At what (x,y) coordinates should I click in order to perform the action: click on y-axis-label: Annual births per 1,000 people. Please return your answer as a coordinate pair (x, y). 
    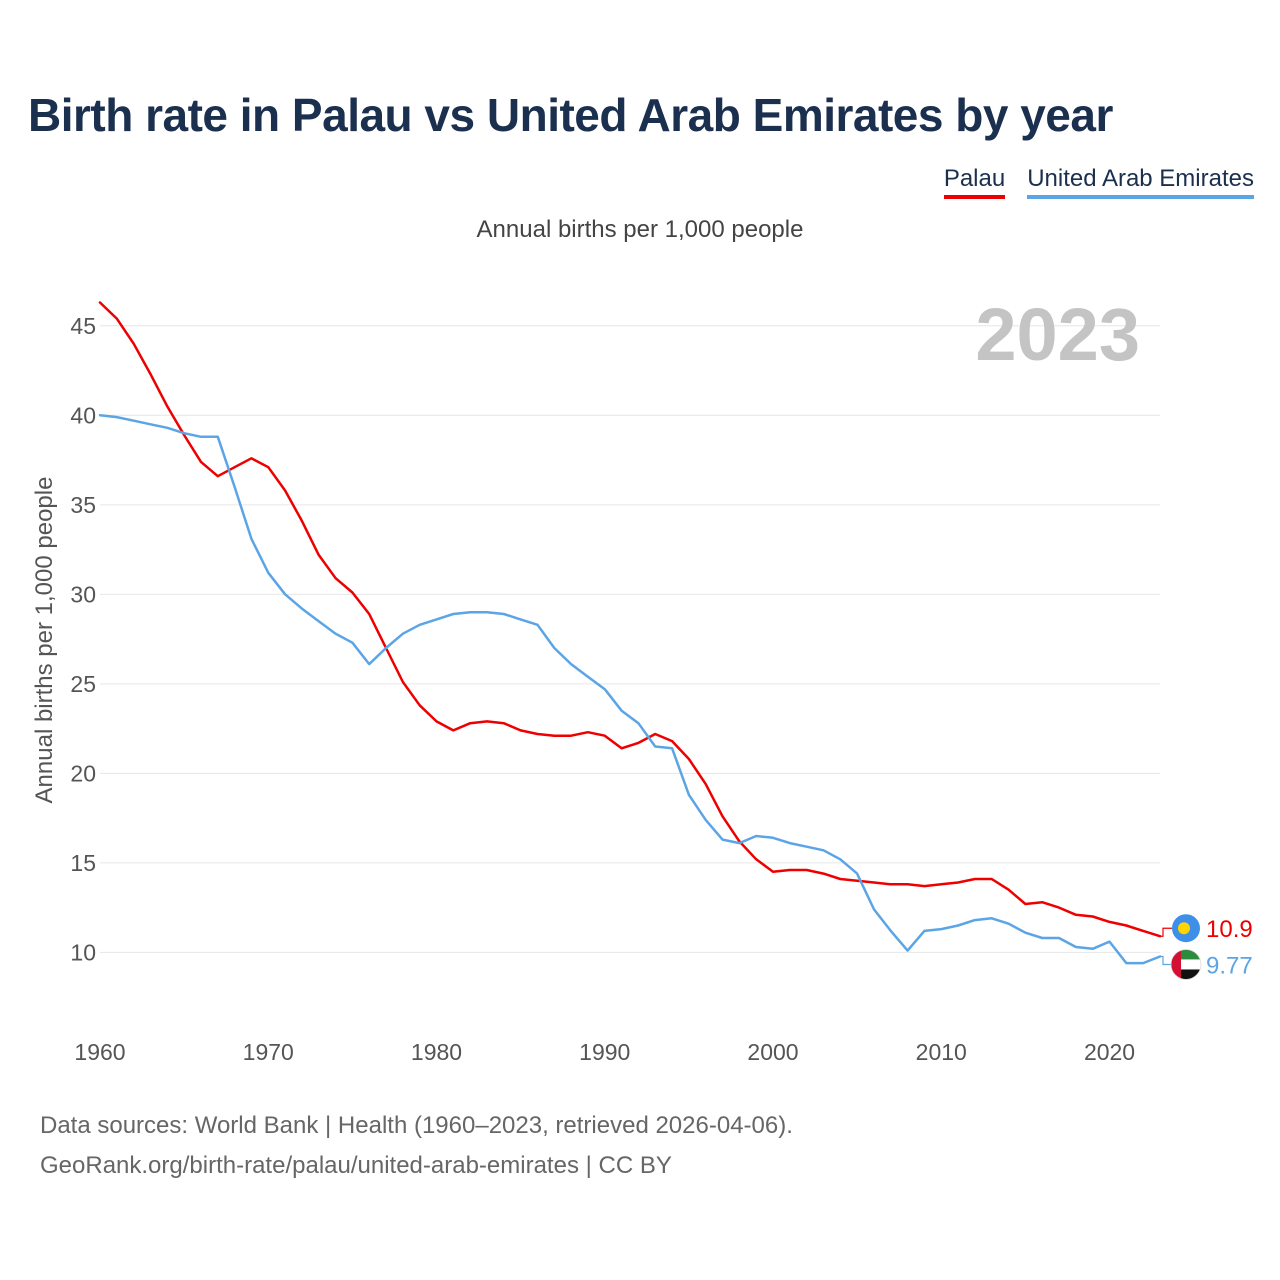
    Looking at the image, I should click on (44, 640).